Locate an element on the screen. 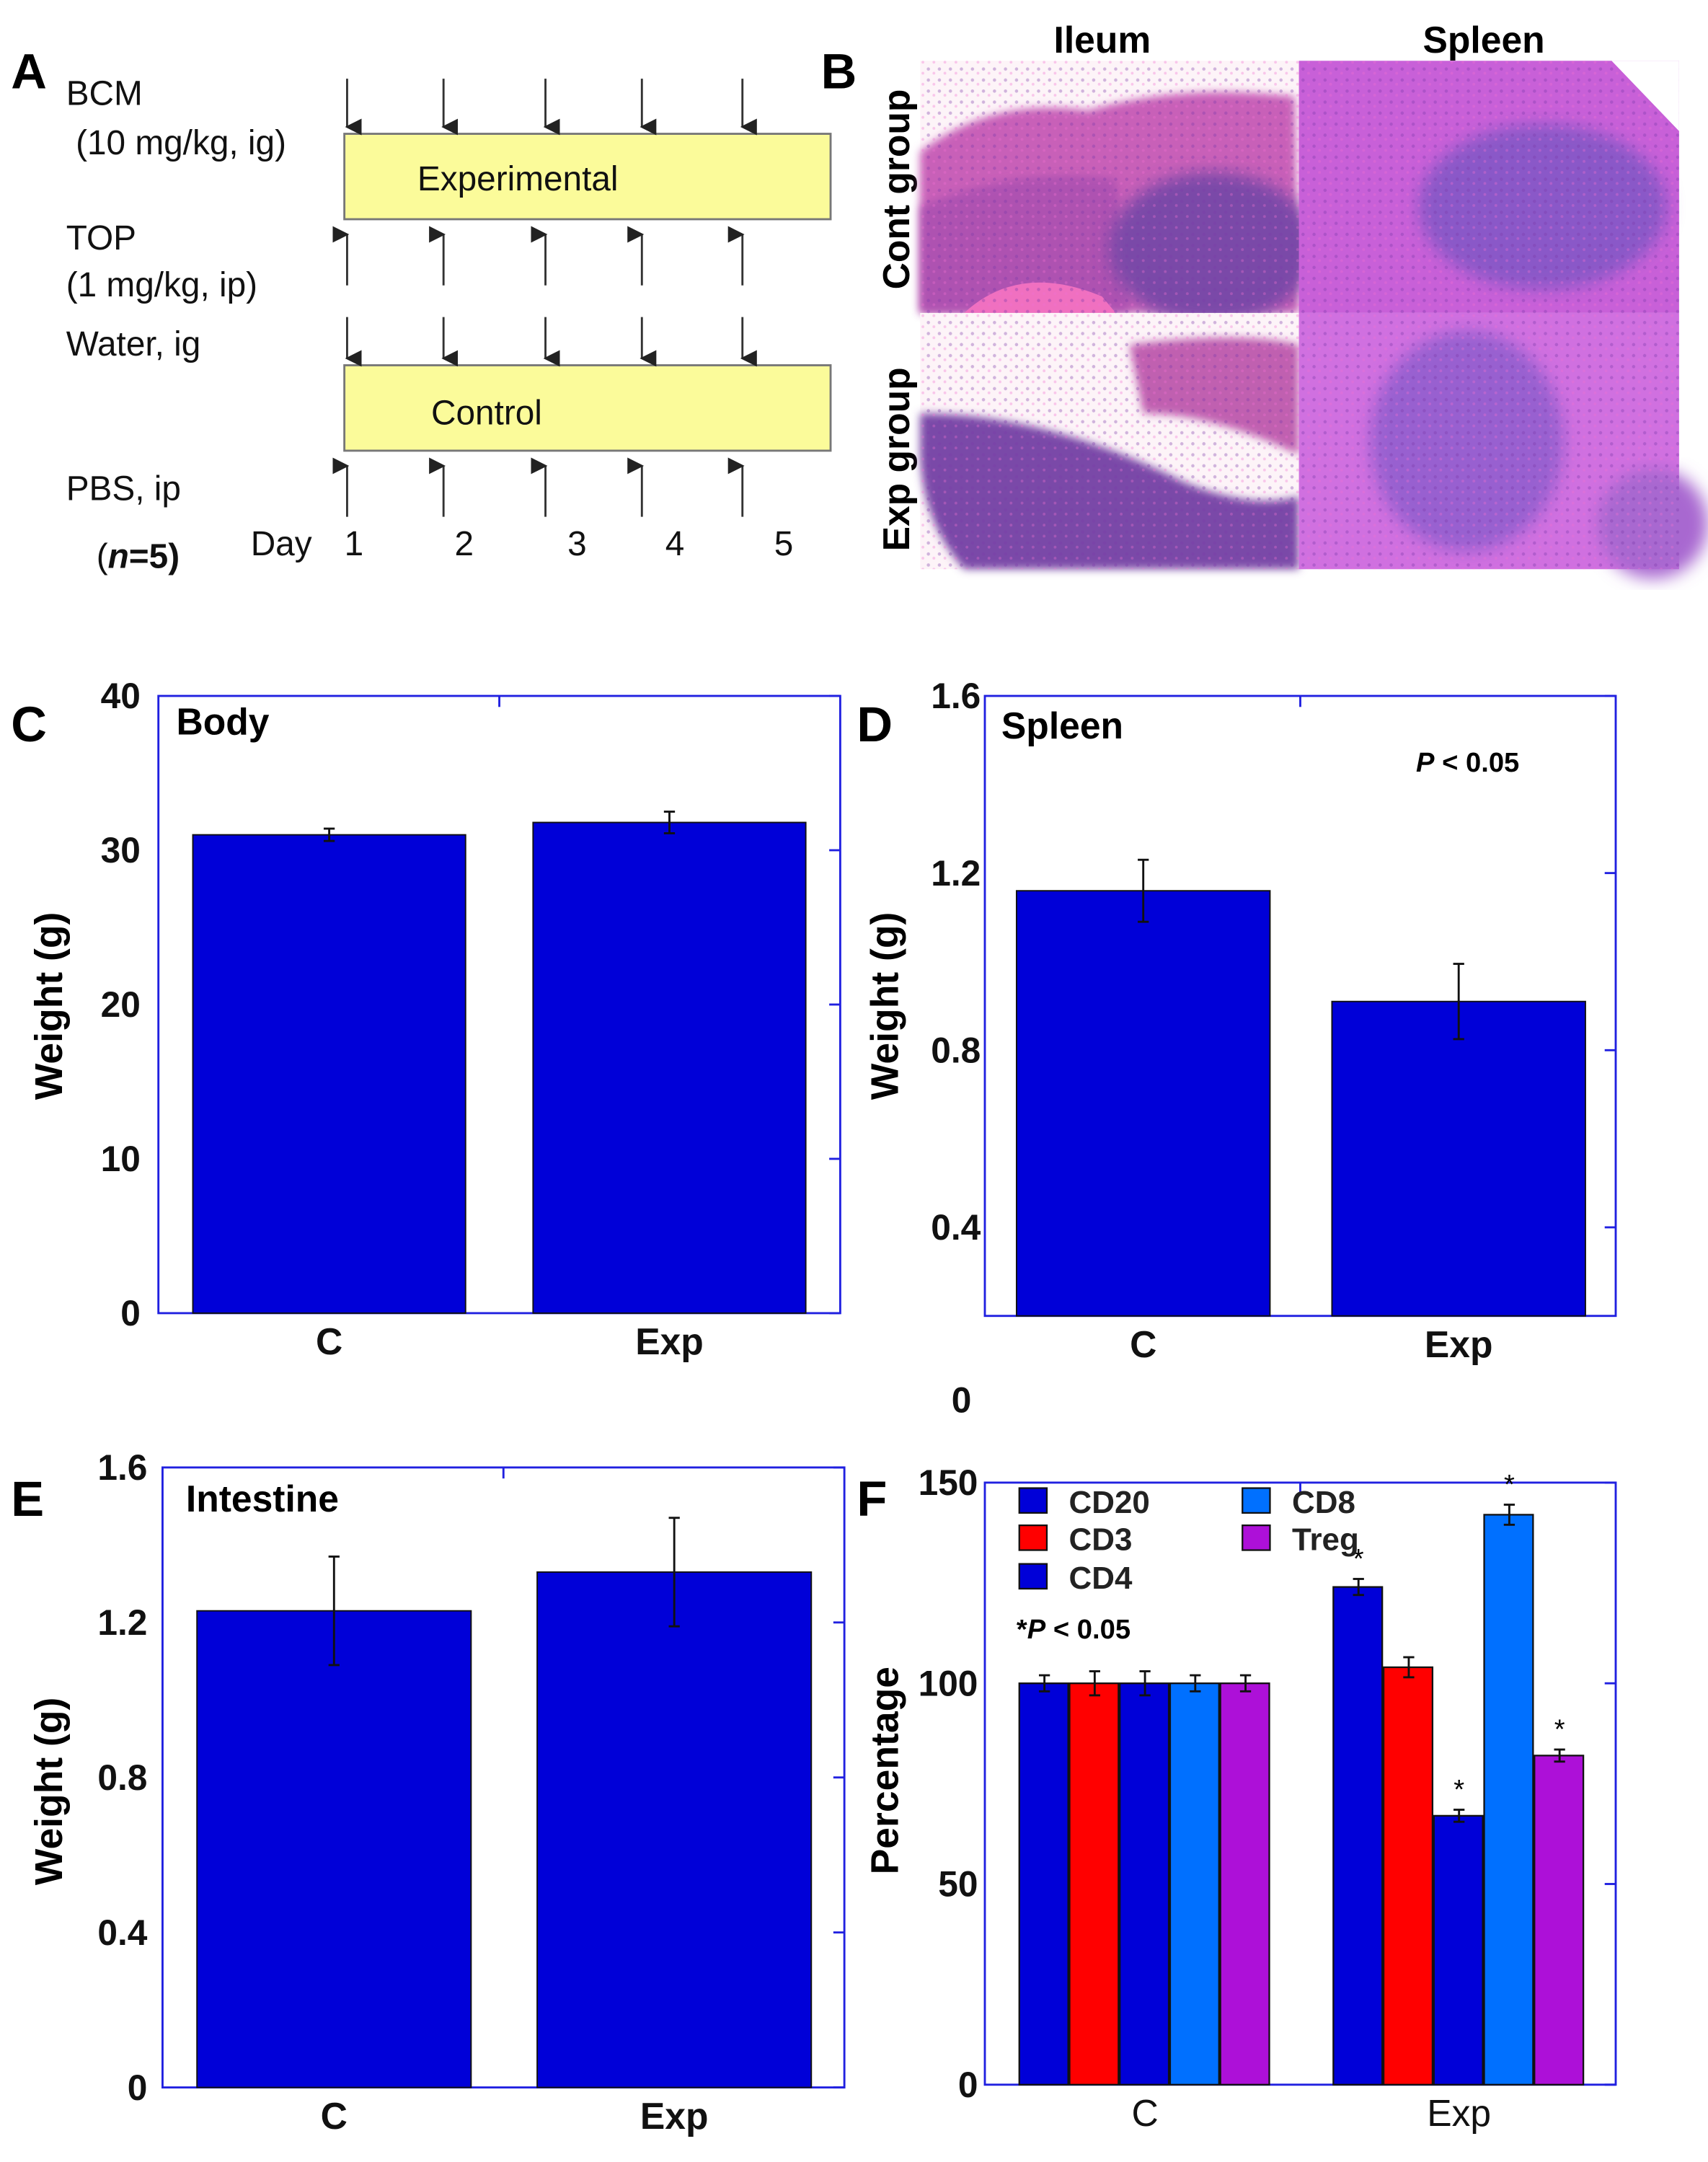 This screenshot has height=2162, width=1708. n-label: (n=5) is located at coordinates (138, 556).